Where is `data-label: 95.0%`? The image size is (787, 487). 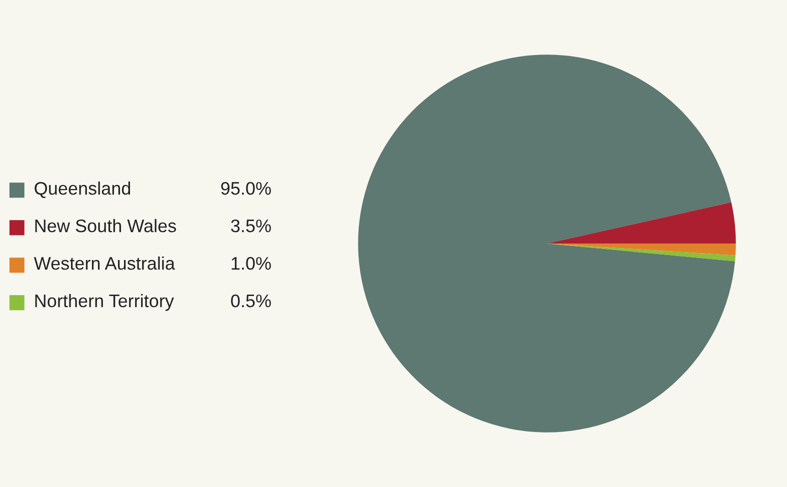
data-label: 95.0% is located at coordinates (246, 188).